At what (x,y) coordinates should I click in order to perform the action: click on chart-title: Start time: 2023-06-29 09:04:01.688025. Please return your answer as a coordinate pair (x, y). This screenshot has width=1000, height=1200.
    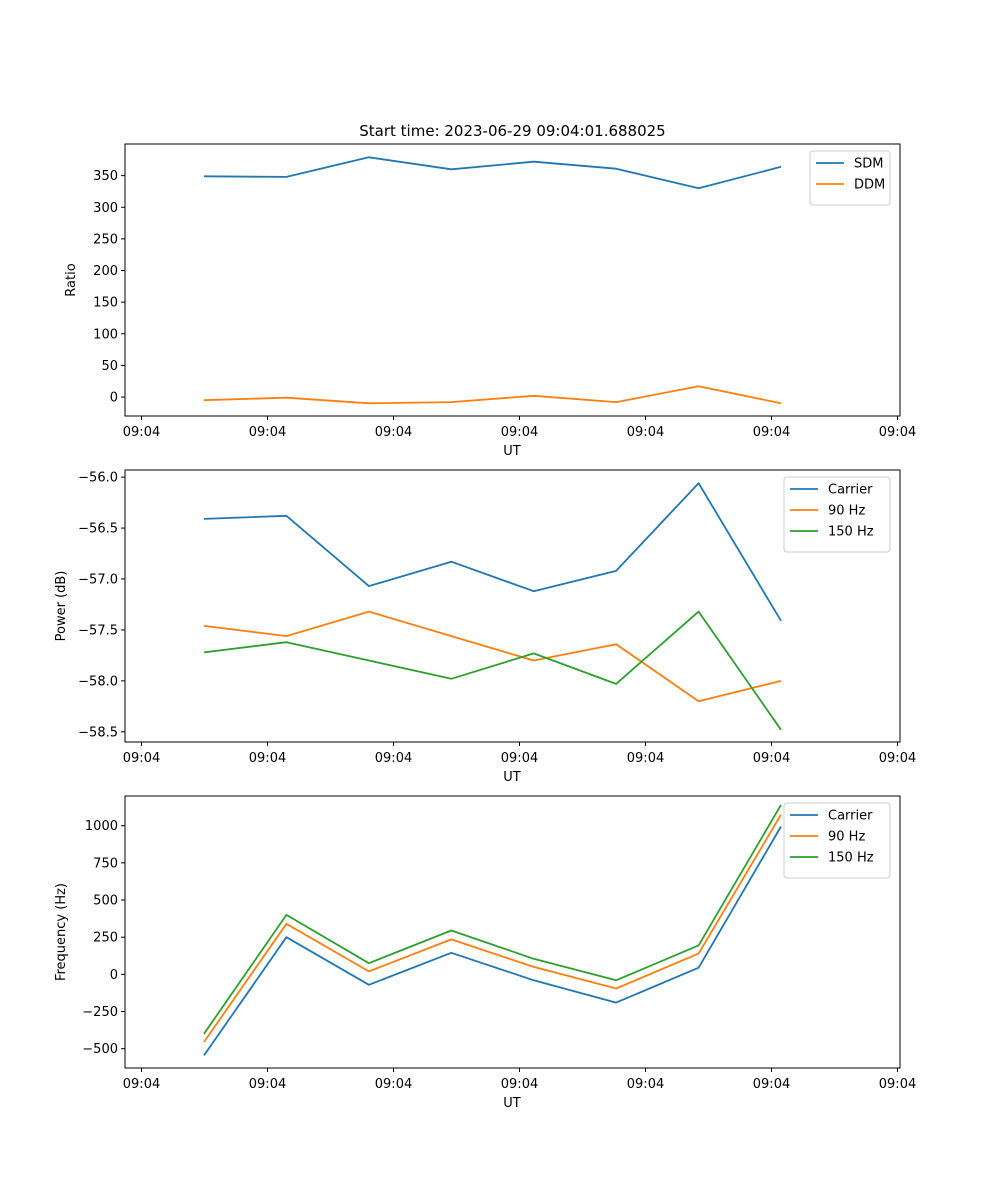
    Looking at the image, I should click on (512, 131).